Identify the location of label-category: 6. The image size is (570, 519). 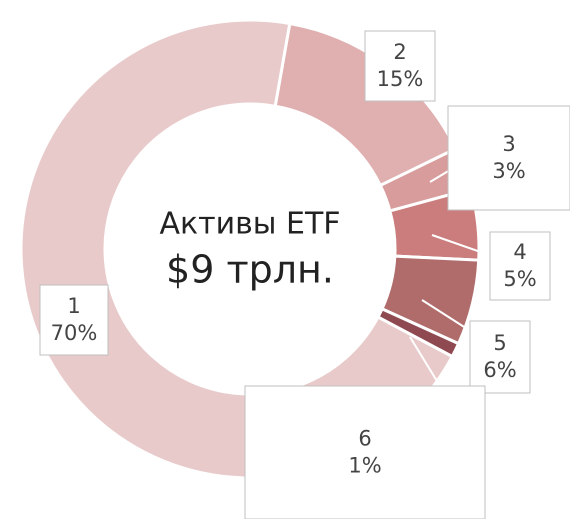
(364, 439).